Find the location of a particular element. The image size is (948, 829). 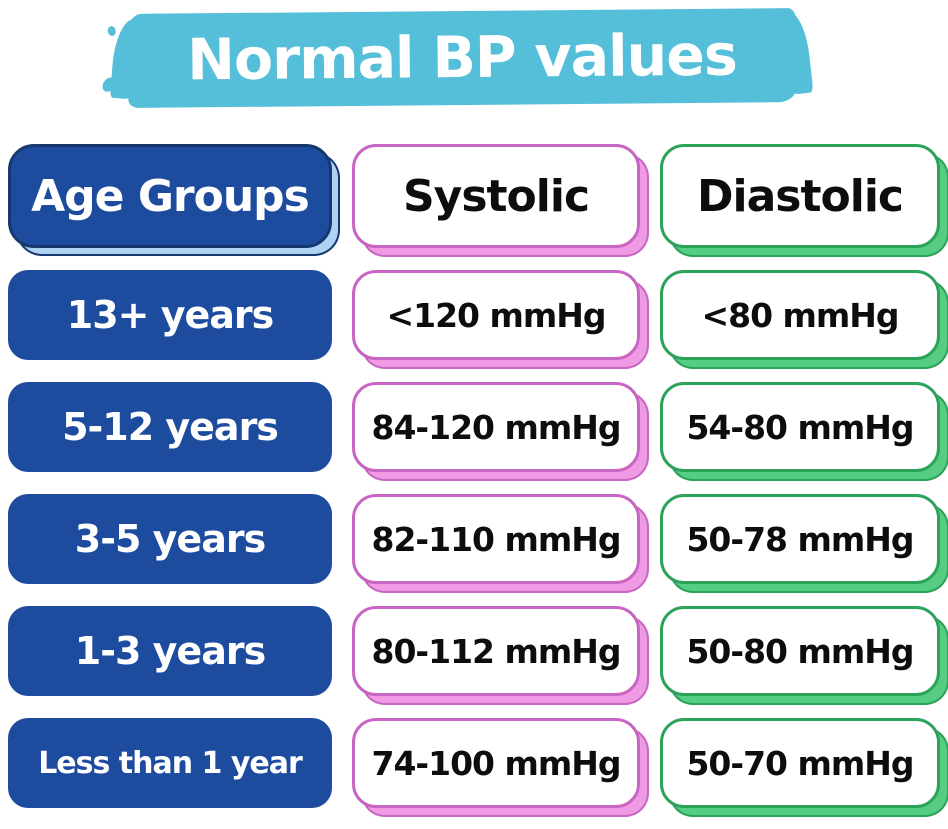

column-header-systolic: Systolic is located at coordinates (496, 196).